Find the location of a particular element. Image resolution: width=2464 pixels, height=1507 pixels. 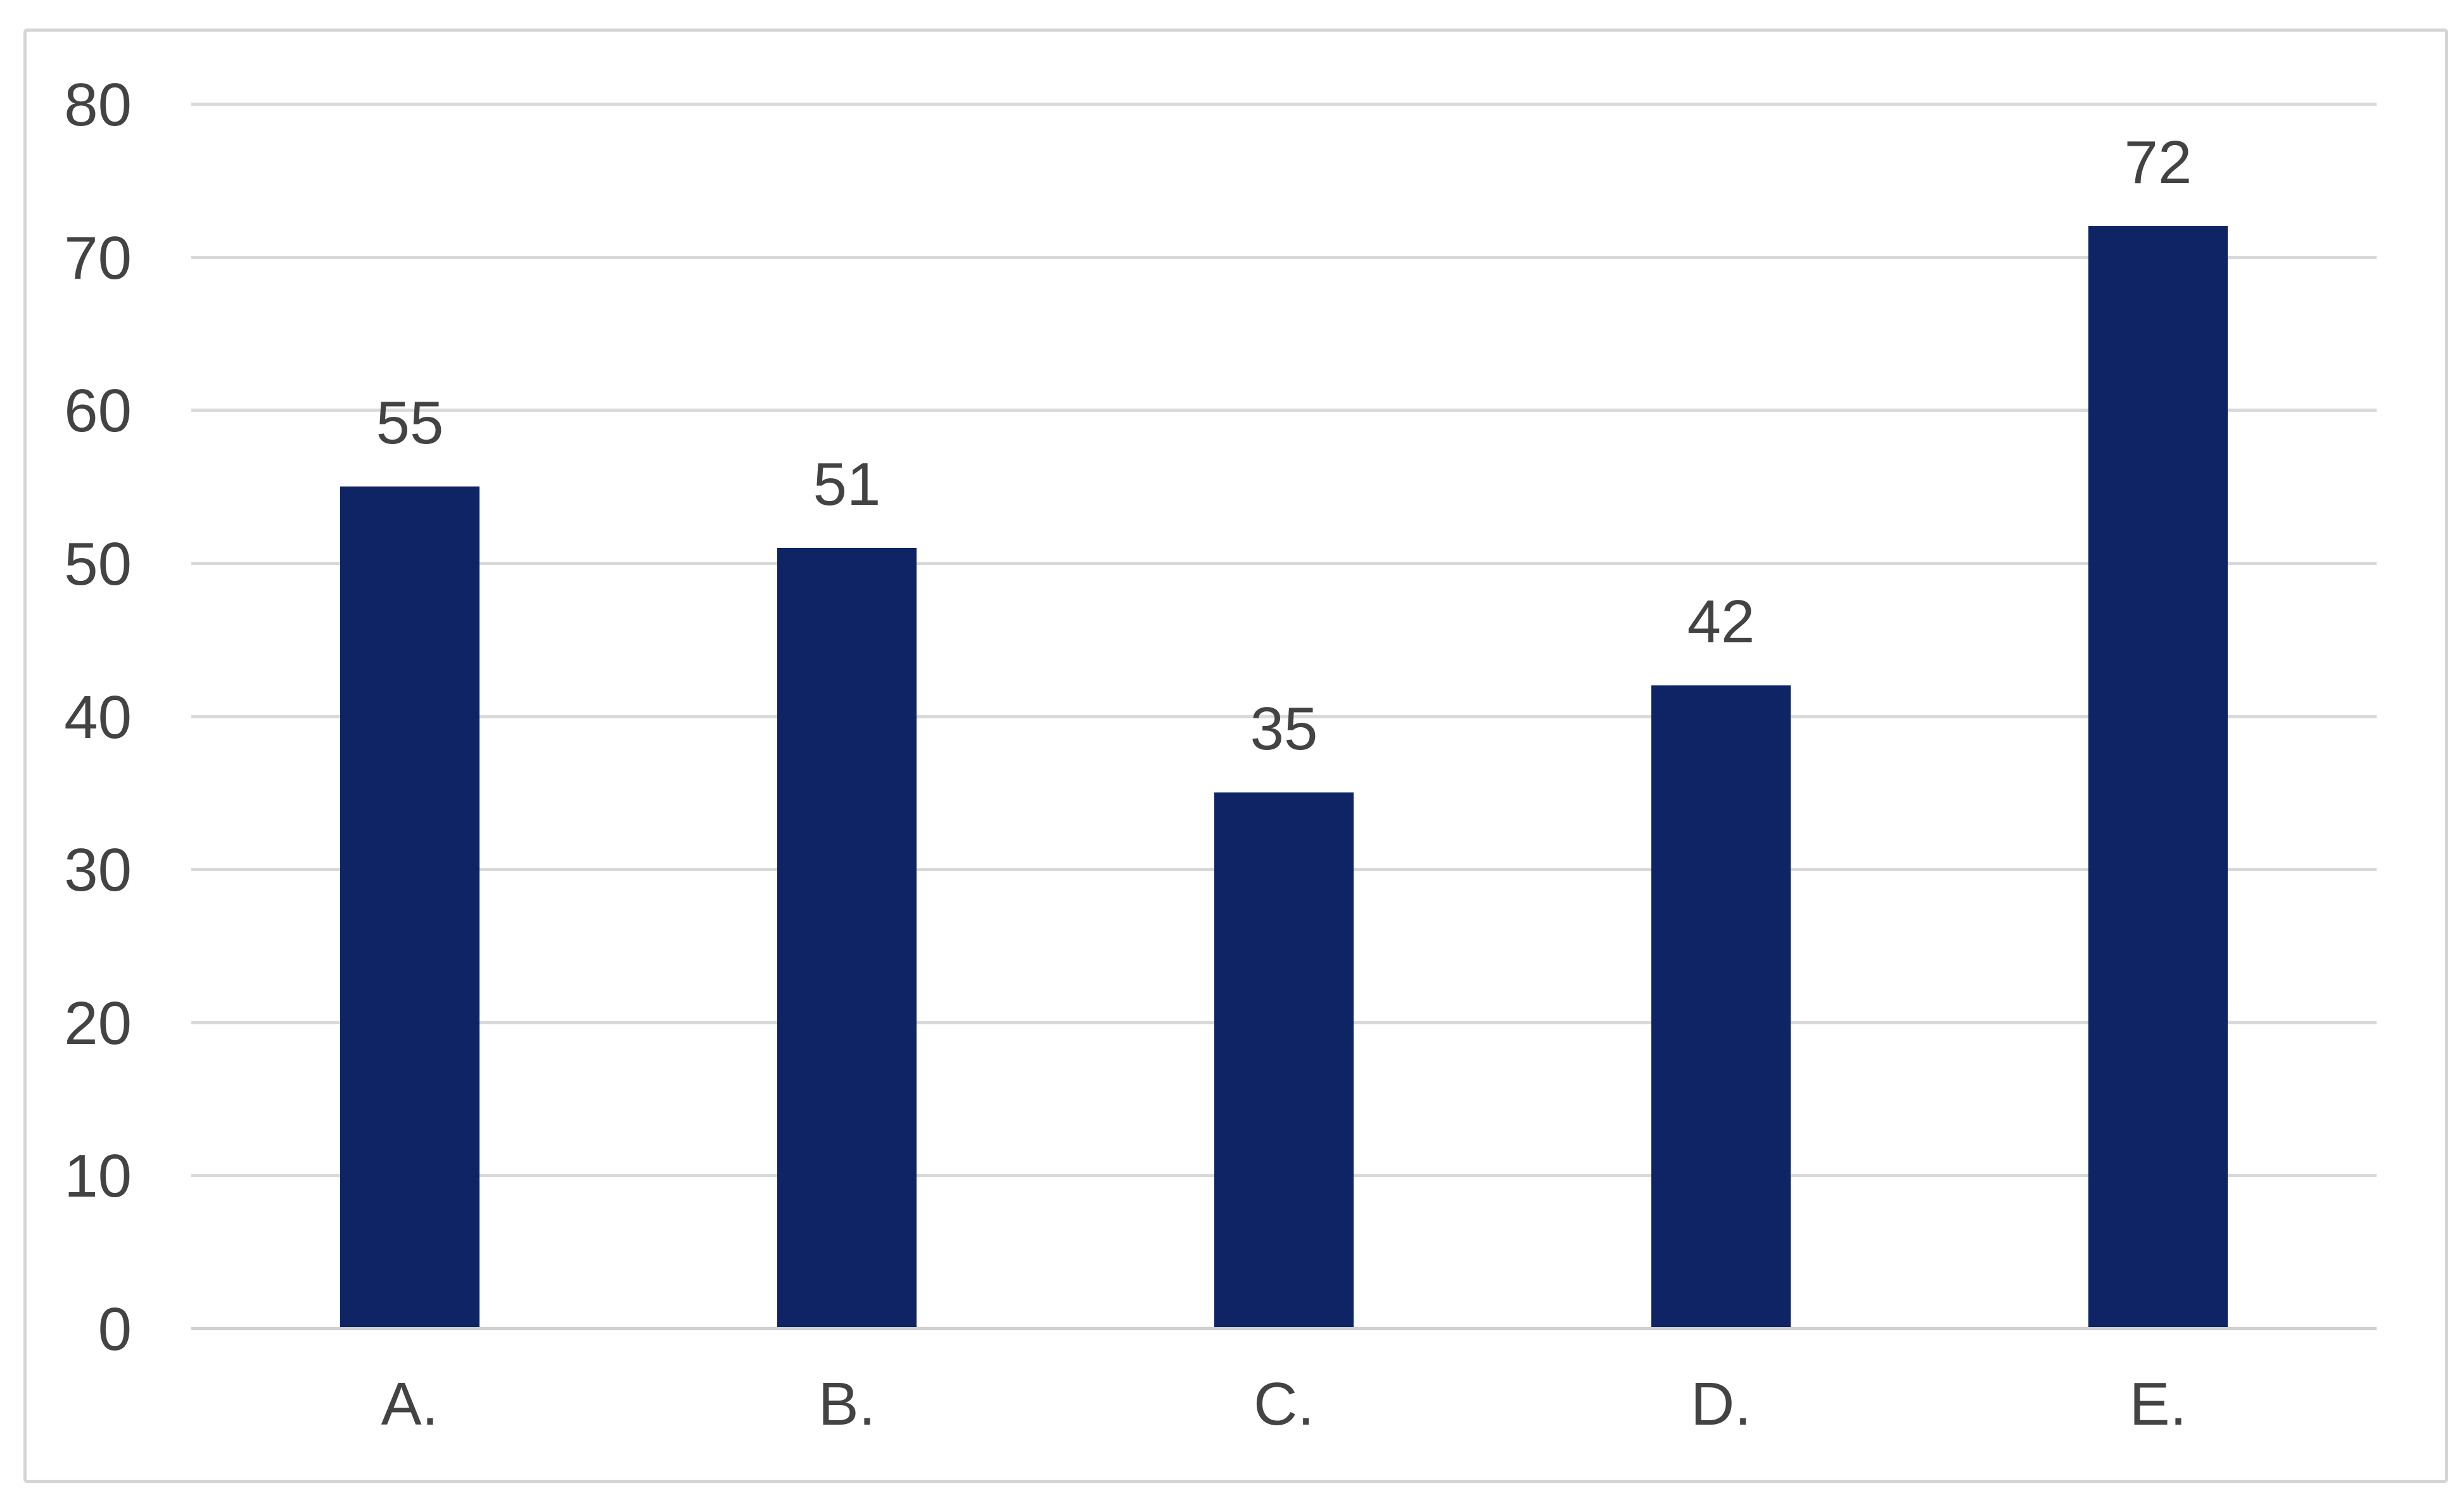

y-axis-tick-label-10: 10 is located at coordinates (98, 1176).